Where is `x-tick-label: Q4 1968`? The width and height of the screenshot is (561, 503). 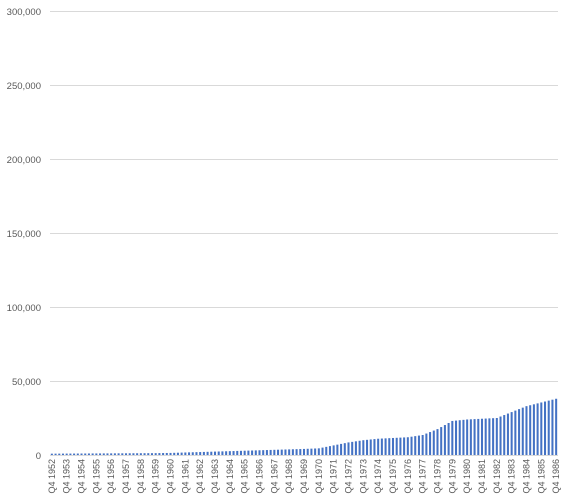
x-tick-label: Q4 1968 is located at coordinates (289, 476).